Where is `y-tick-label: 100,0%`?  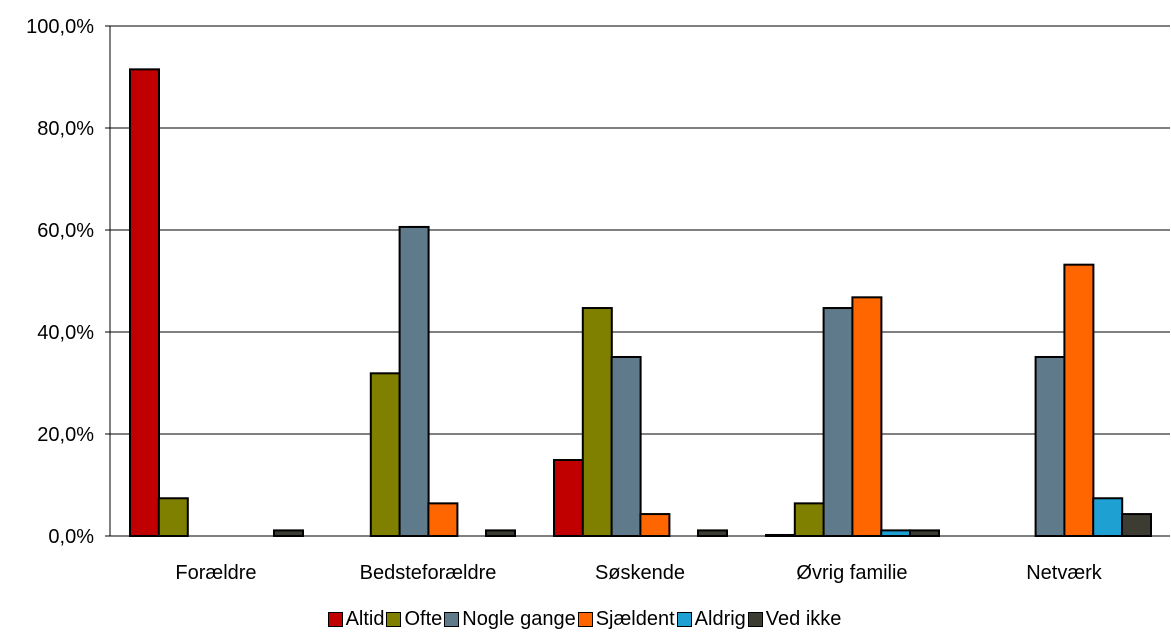 y-tick-label: 100,0% is located at coordinates (60, 27).